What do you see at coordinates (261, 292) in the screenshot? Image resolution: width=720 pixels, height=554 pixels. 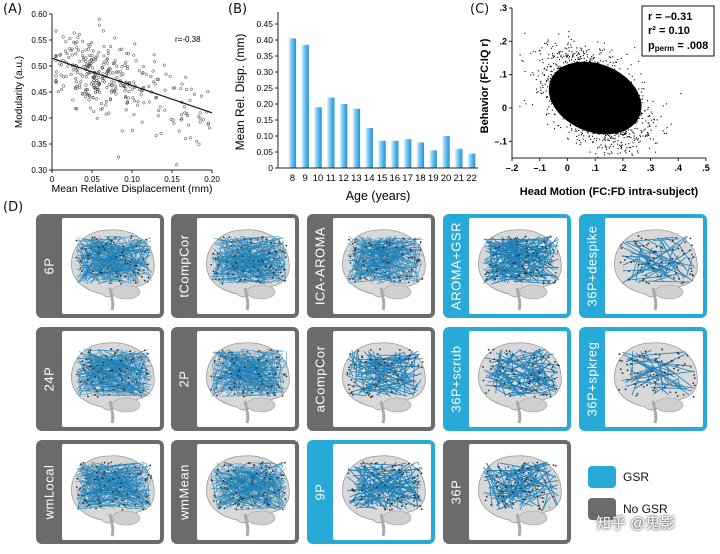 I see `cerebellum` at bounding box center [261, 292].